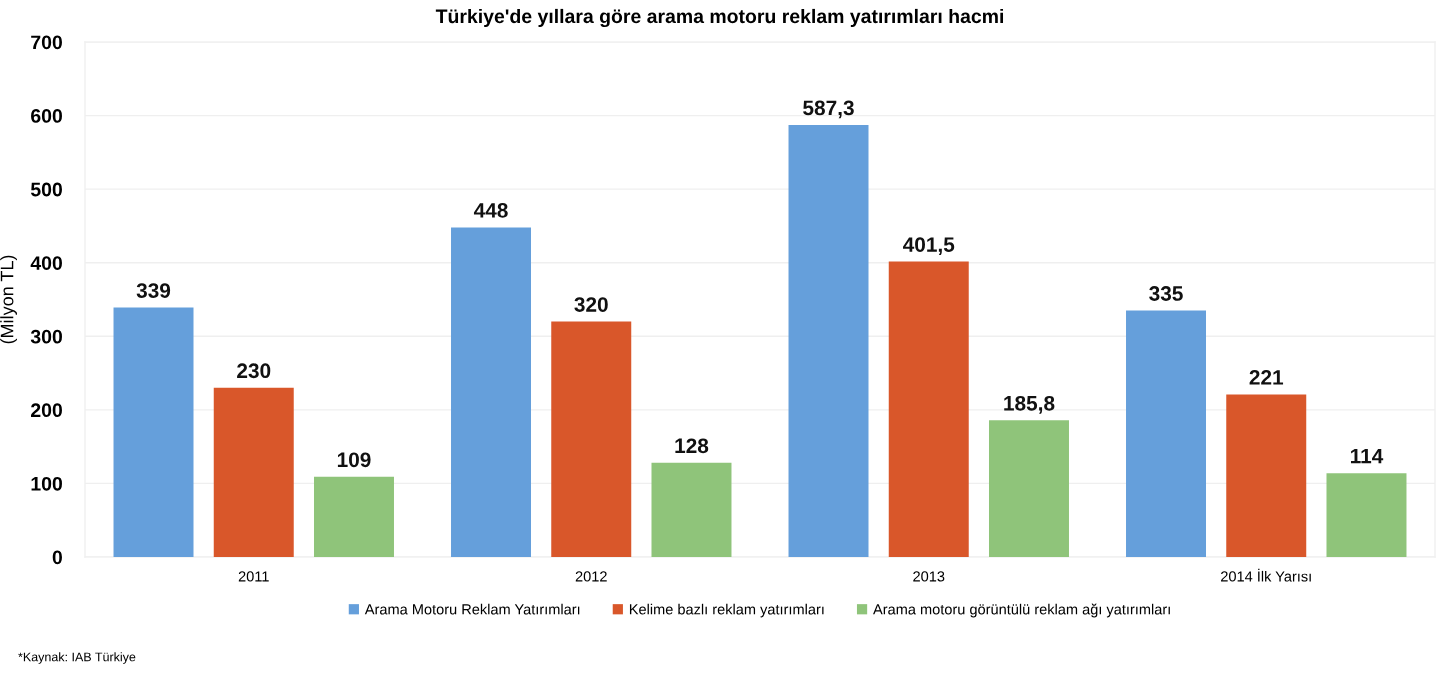  I want to click on data-label: 109, so click(354, 460).